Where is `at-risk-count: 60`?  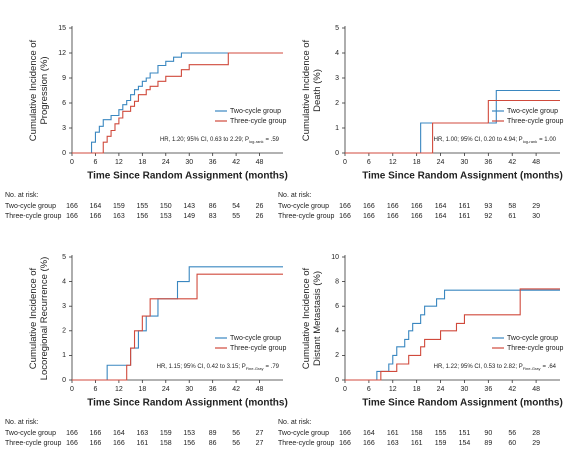 at-risk-count: 60 is located at coordinates (512, 443).